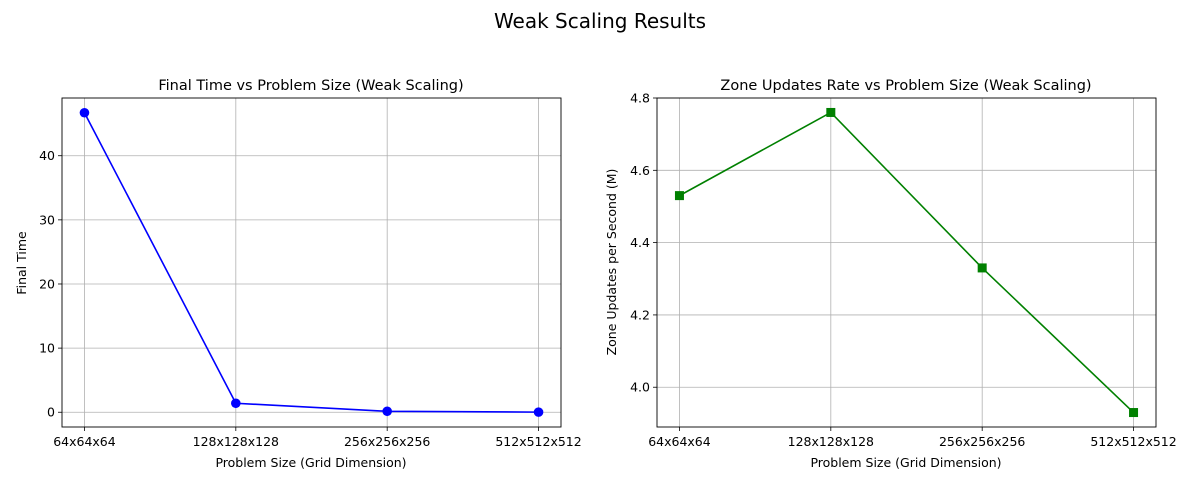  What do you see at coordinates (47, 348) in the screenshot?
I see `y-tick-label: 10` at bounding box center [47, 348].